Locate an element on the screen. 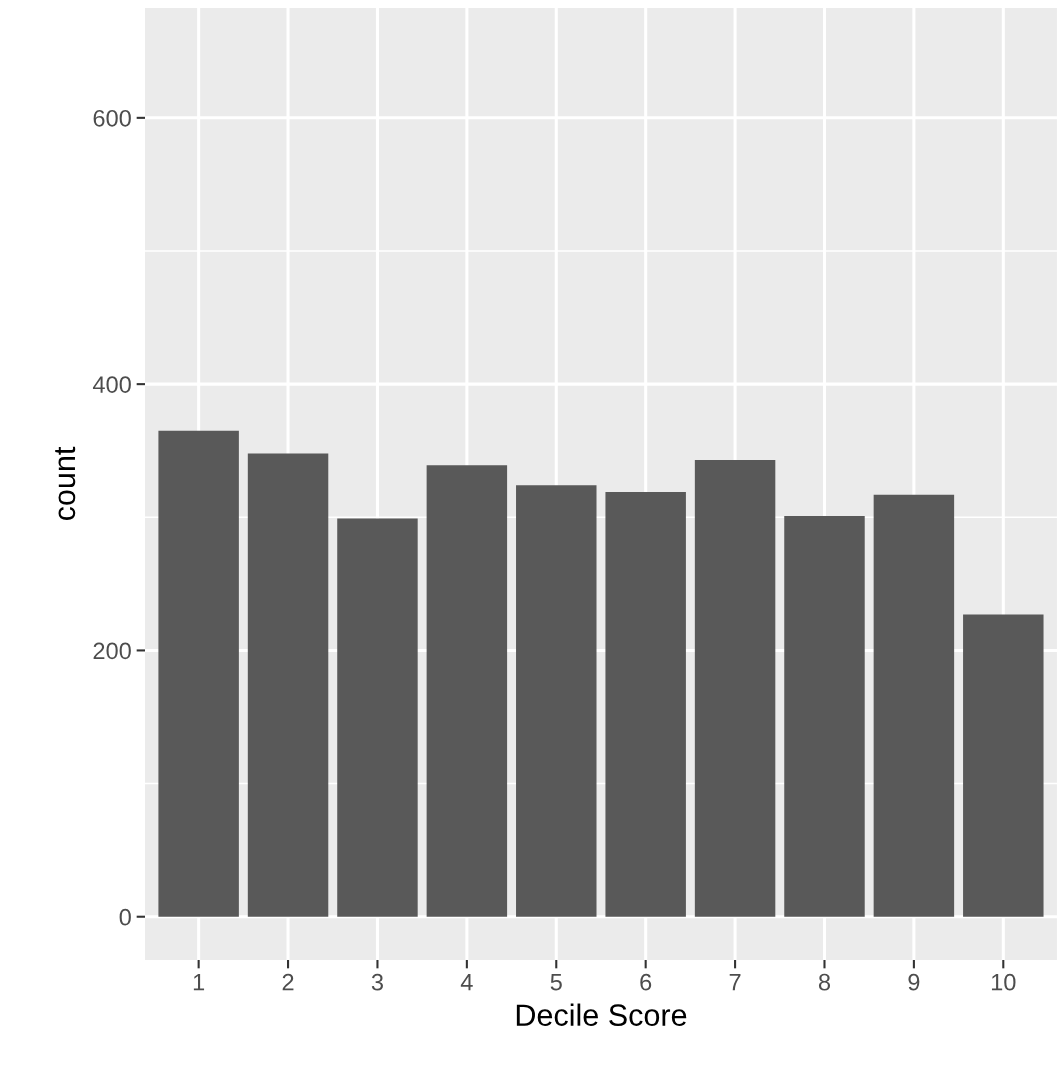 The height and width of the screenshot is (1072, 1058). x-tick-label: 4 is located at coordinates (466, 982).